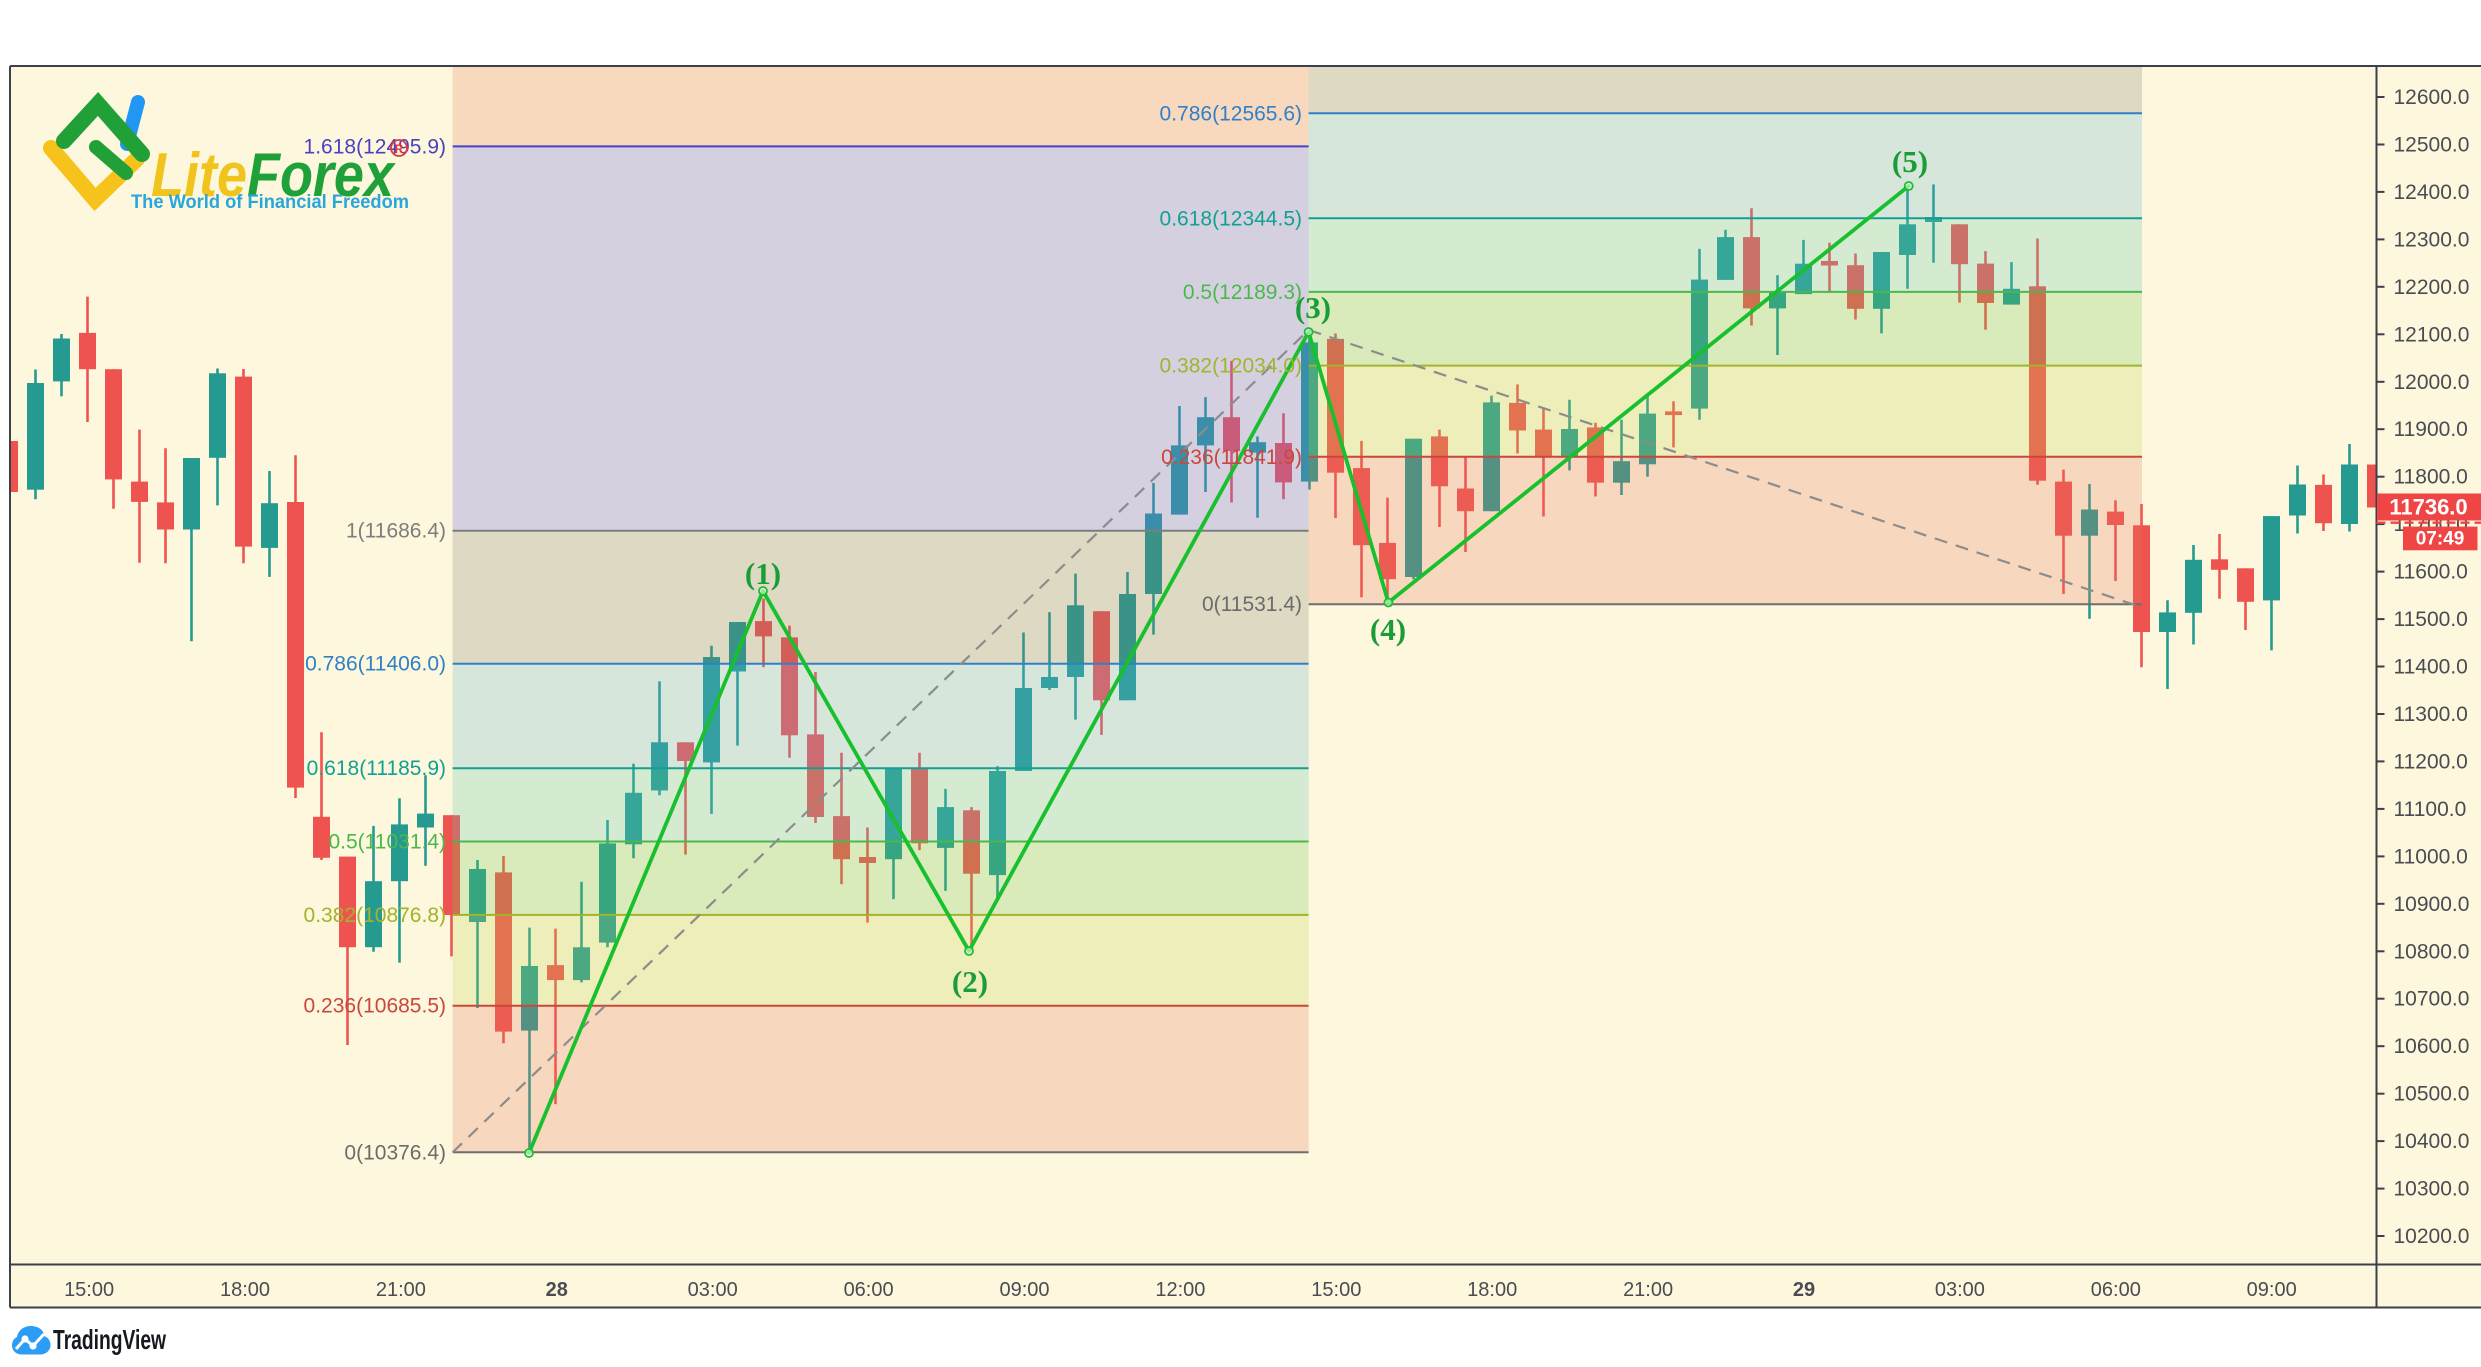 This screenshot has height=1367, width=2481. What do you see at coordinates (2431, 429) in the screenshot?
I see `svg-text: 11900.0` at bounding box center [2431, 429].